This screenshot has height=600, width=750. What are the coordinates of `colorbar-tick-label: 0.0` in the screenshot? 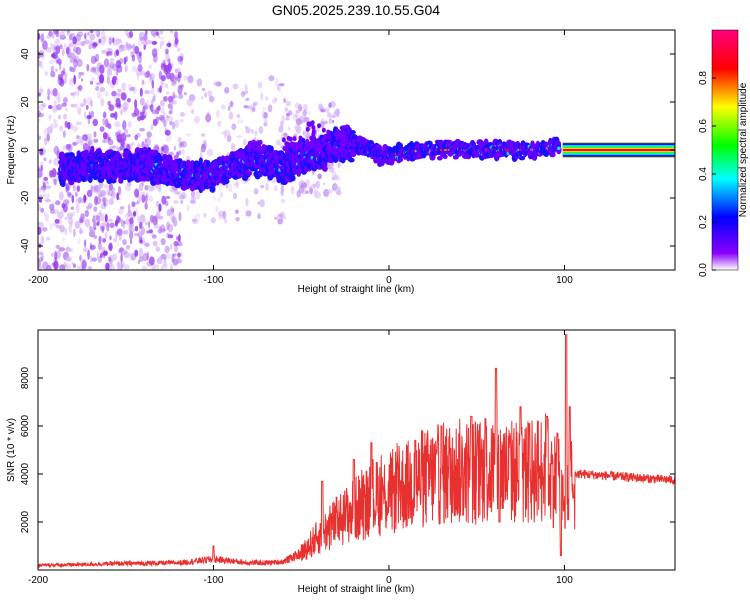 It's located at (703, 270).